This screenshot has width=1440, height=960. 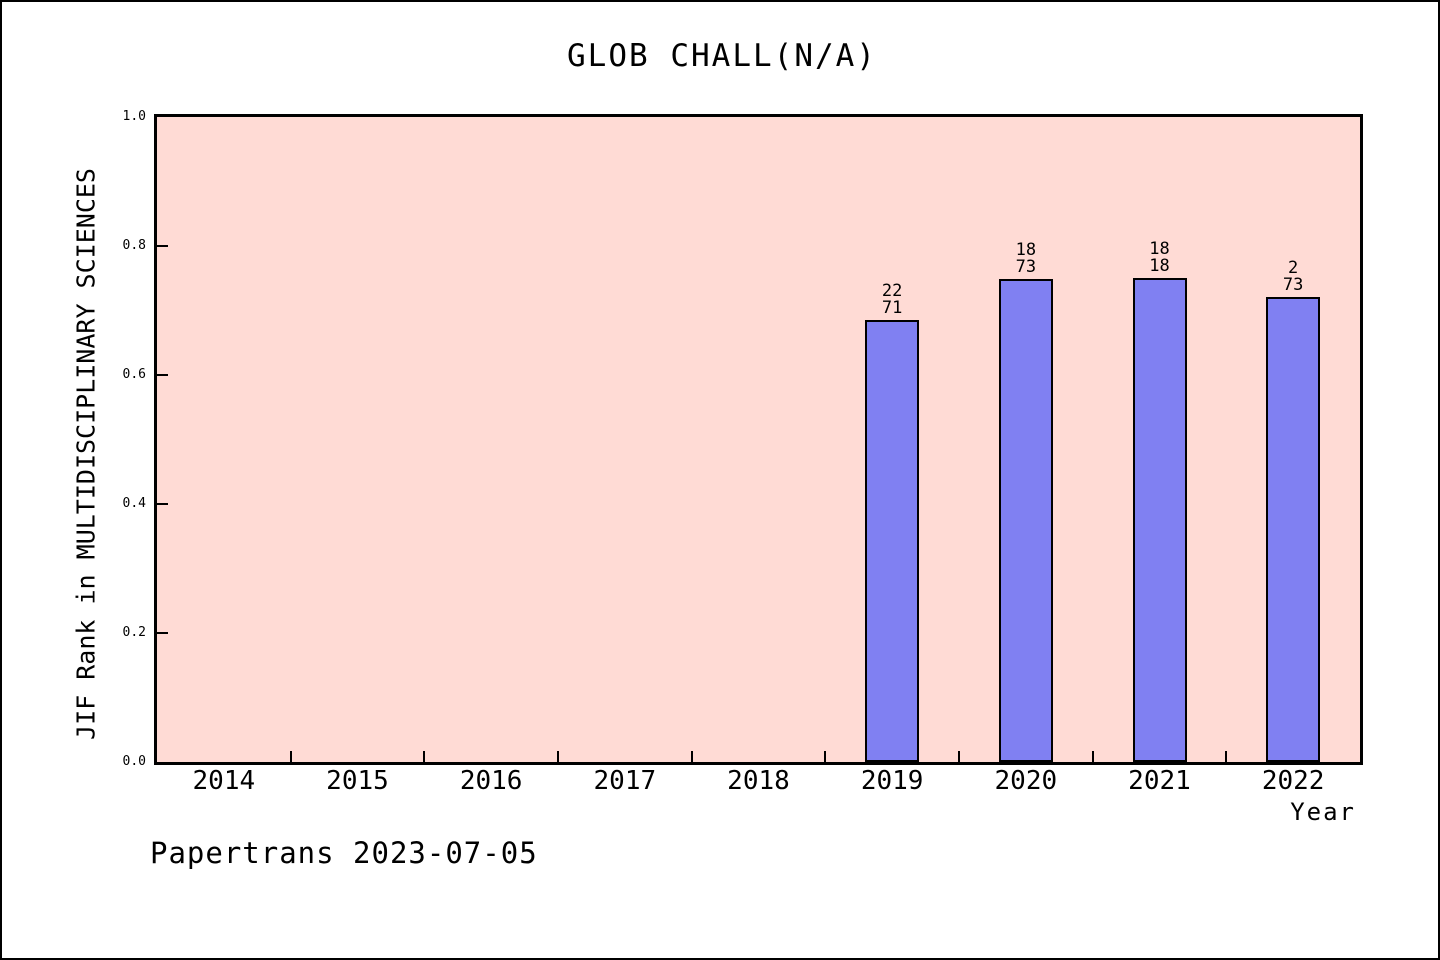 I want to click on x-tick-label: 2017, so click(x=625, y=781).